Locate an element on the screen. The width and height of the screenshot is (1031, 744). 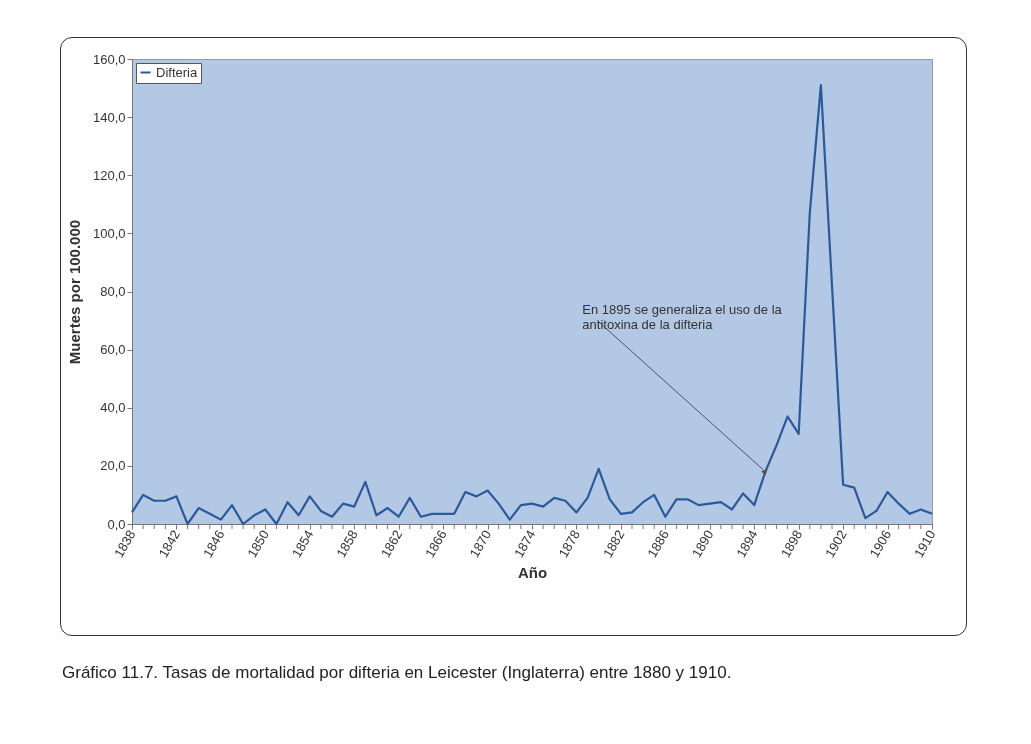
y-tick-label: 140,0 is located at coordinates (109, 117).